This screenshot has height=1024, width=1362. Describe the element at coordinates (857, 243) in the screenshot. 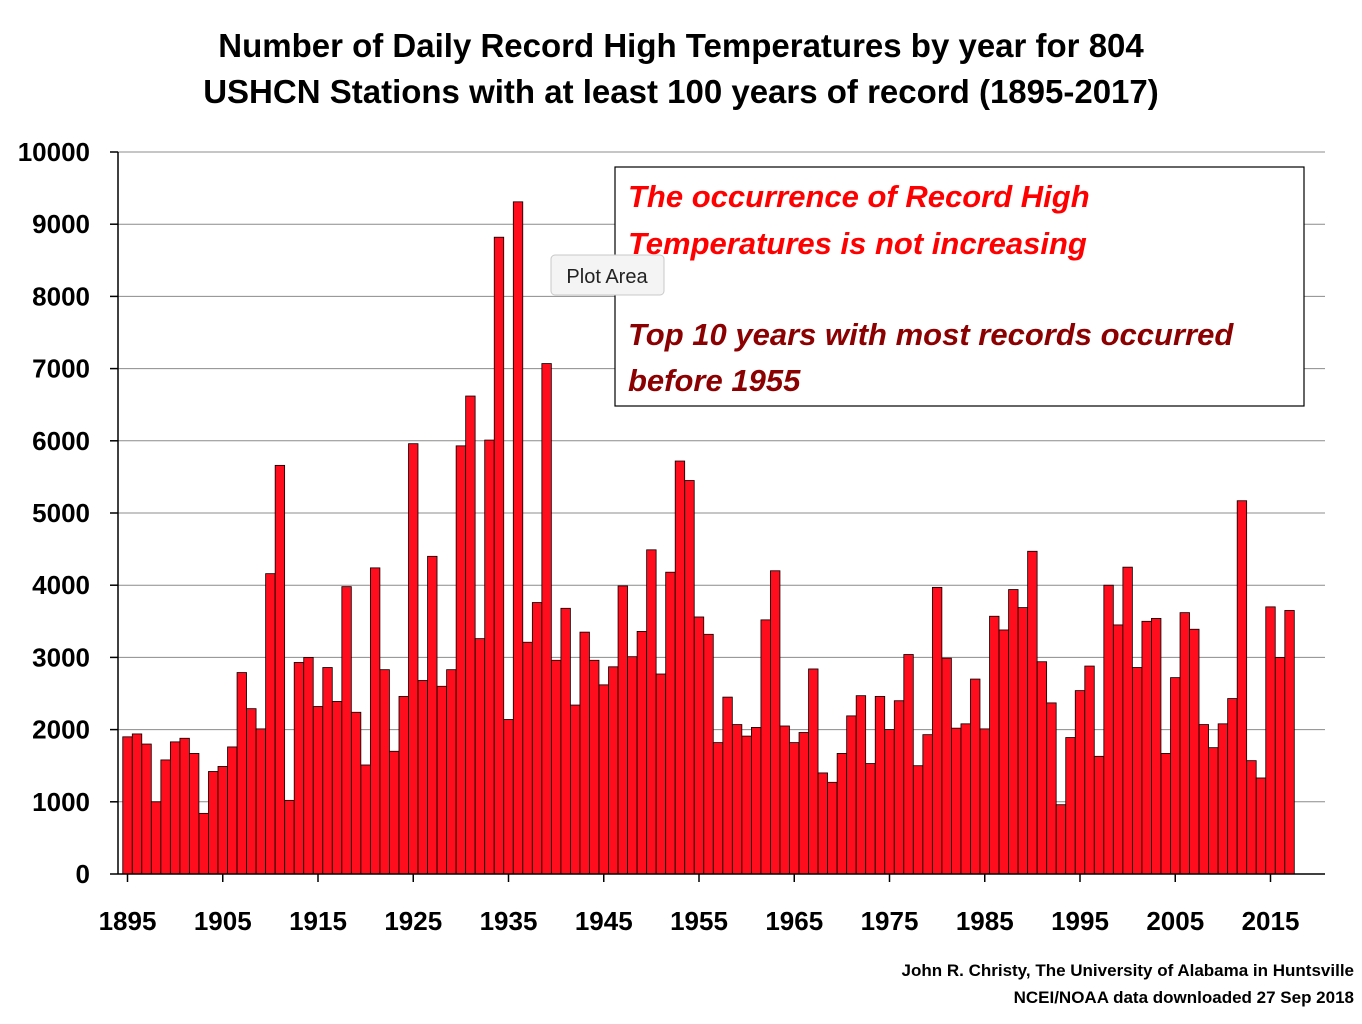

I see `annotation-line-2: Temperatures is not increasing` at that location.